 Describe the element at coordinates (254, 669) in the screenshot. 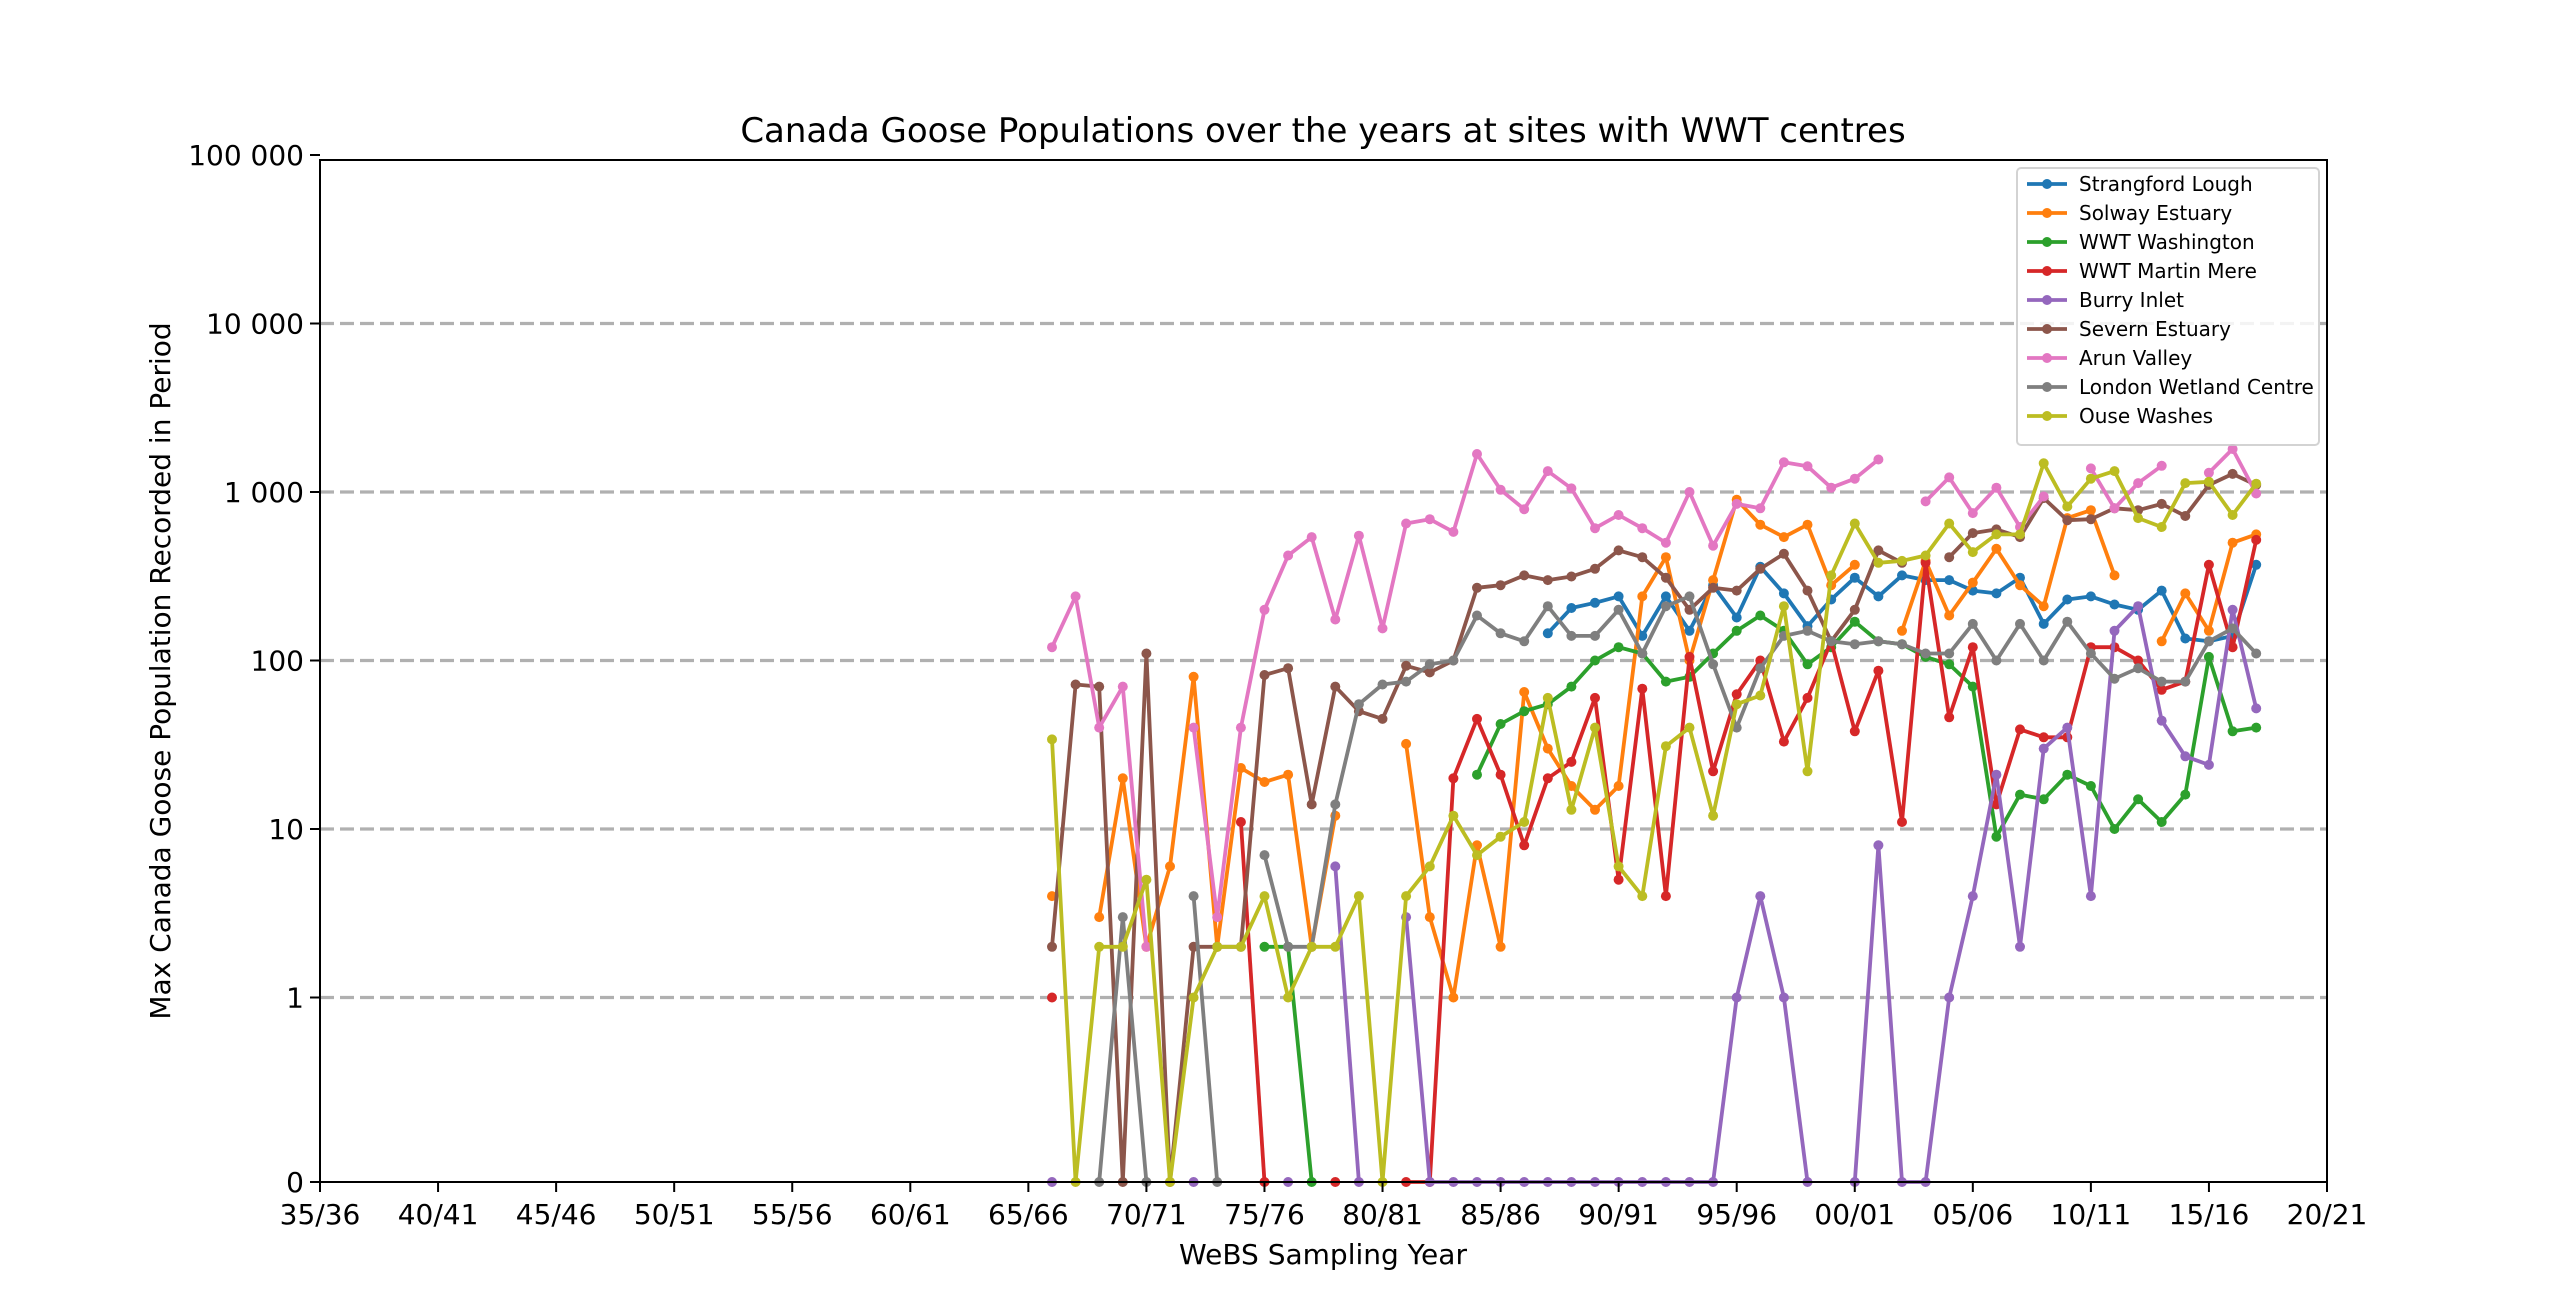

I see `y-axis-ticks: 0 1 10 100 1 000 10 000 100 000` at that location.